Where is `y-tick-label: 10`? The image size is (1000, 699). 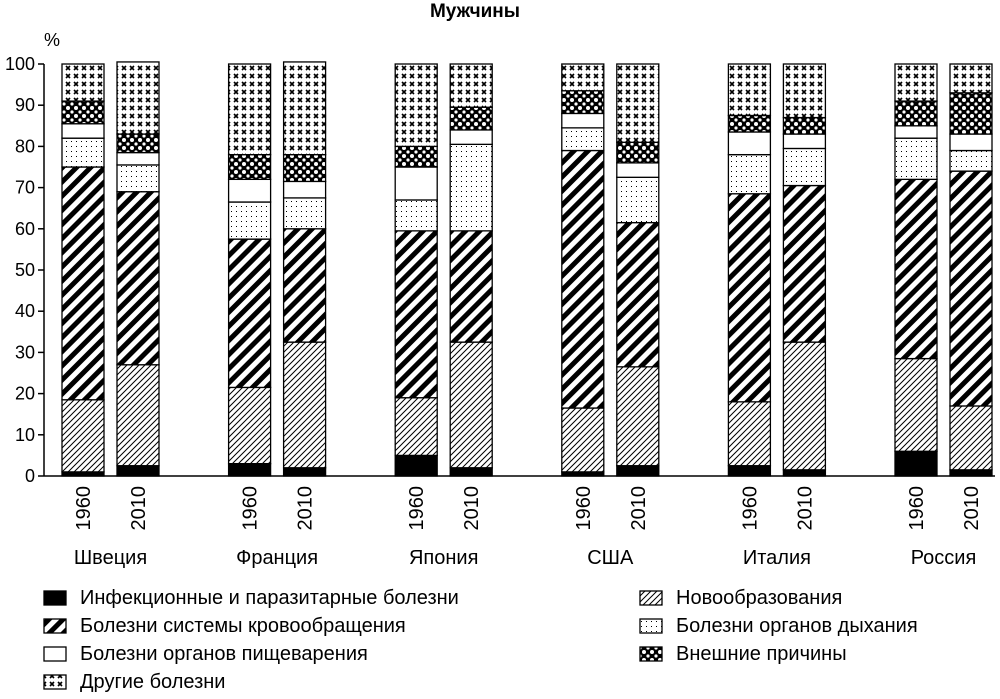 y-tick-label: 10 is located at coordinates (25, 435).